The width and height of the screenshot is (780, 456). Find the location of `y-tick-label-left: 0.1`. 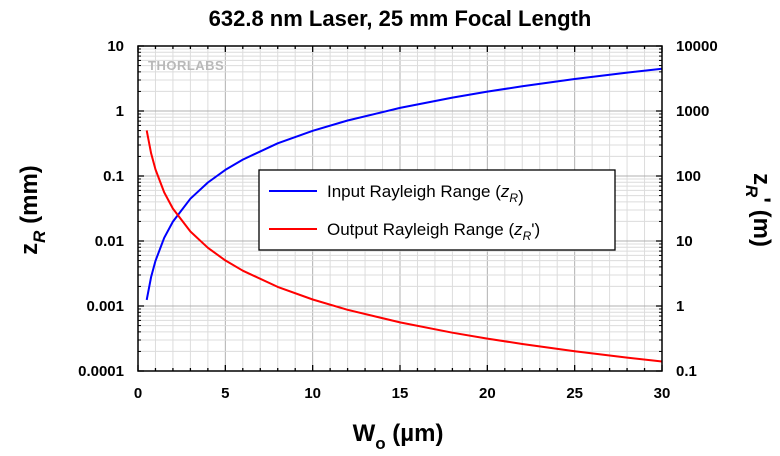

y-tick-label-left: 0.1 is located at coordinates (113, 176).